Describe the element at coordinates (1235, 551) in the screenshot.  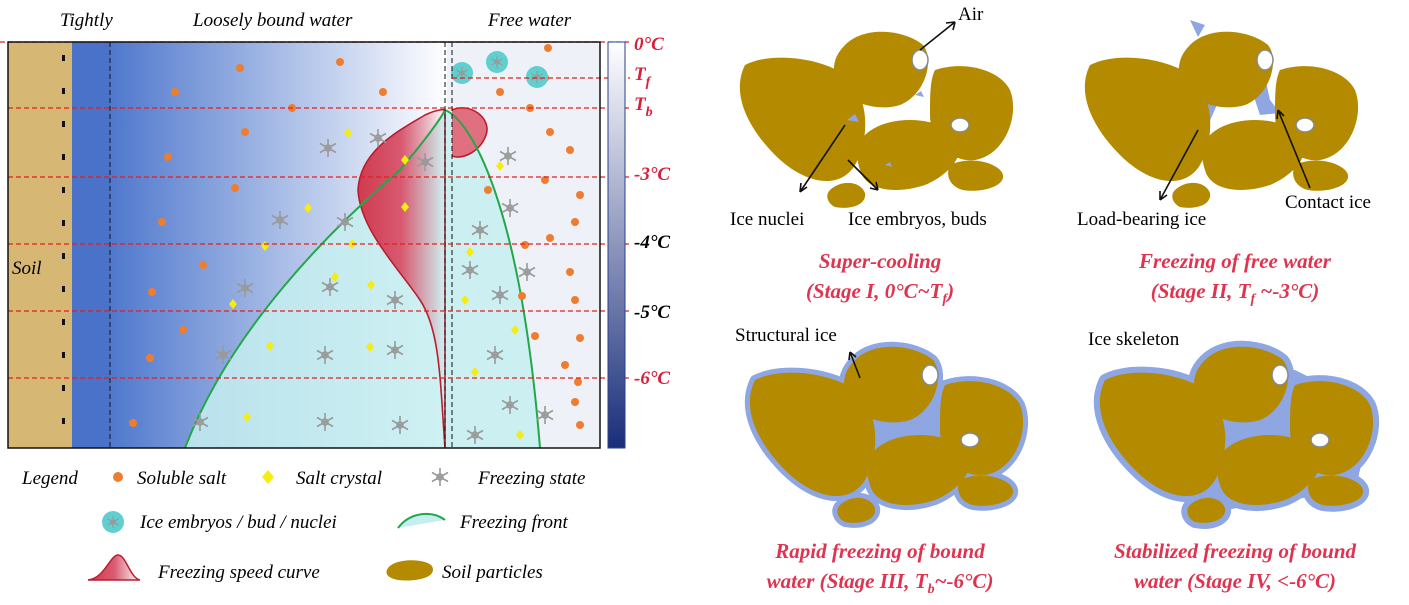
I see `stage-title: Stabilized freezing of bound` at that location.